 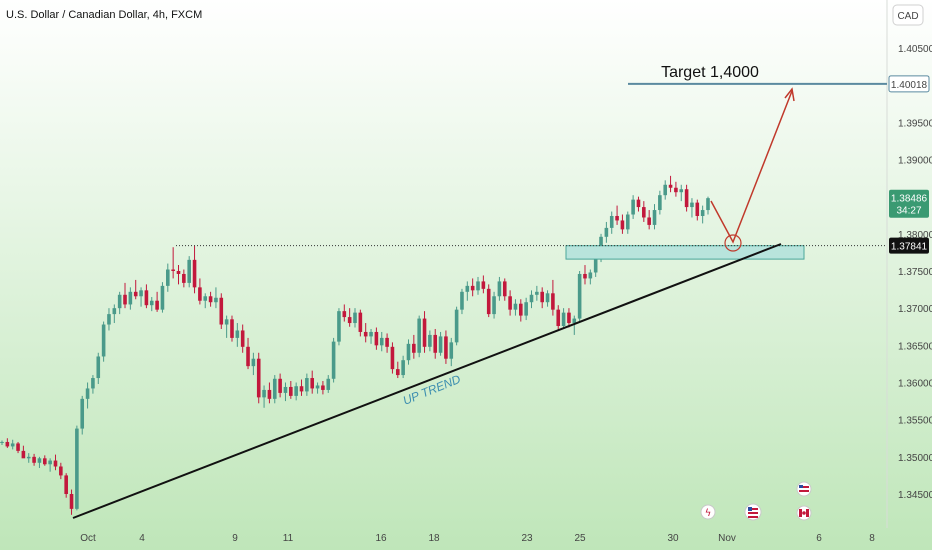 I want to click on y-tick-label: 1.38000, so click(x=915, y=235).